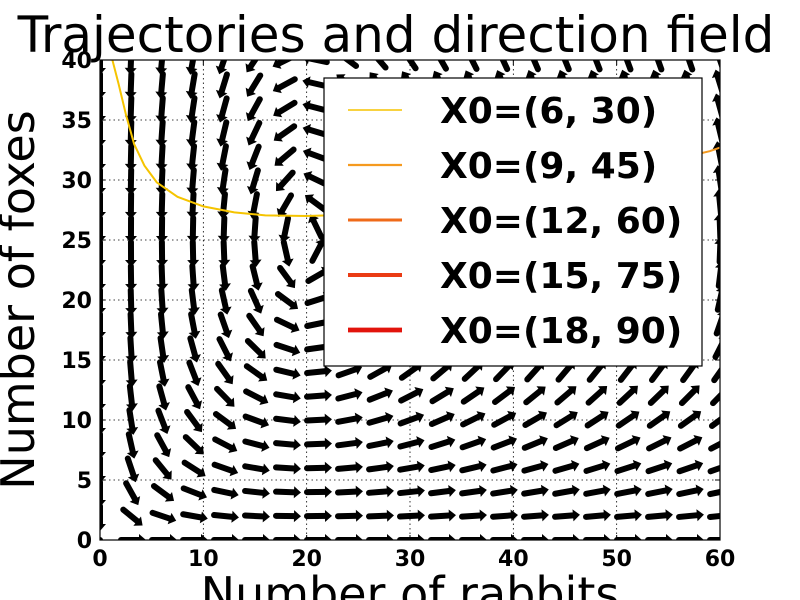 This screenshot has width=800, height=600. Describe the element at coordinates (76, 121) in the screenshot. I see `y-tick-label: 35` at that location.